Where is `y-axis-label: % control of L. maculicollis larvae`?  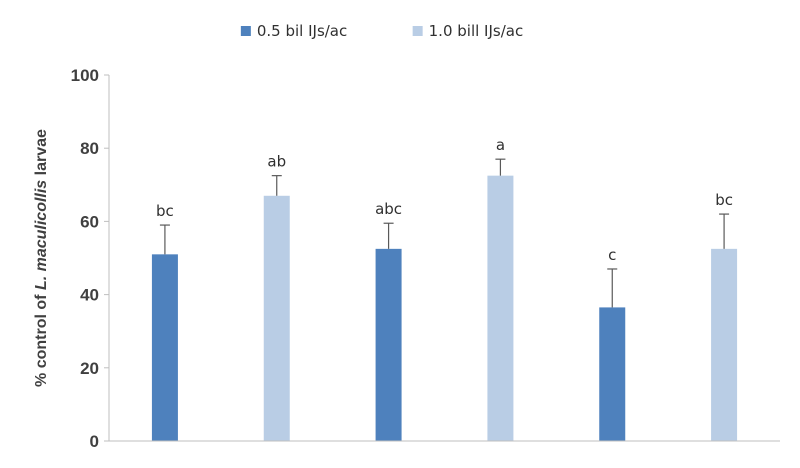
y-axis-label: % control of L. maculicollis larvae is located at coordinates (41, 258).